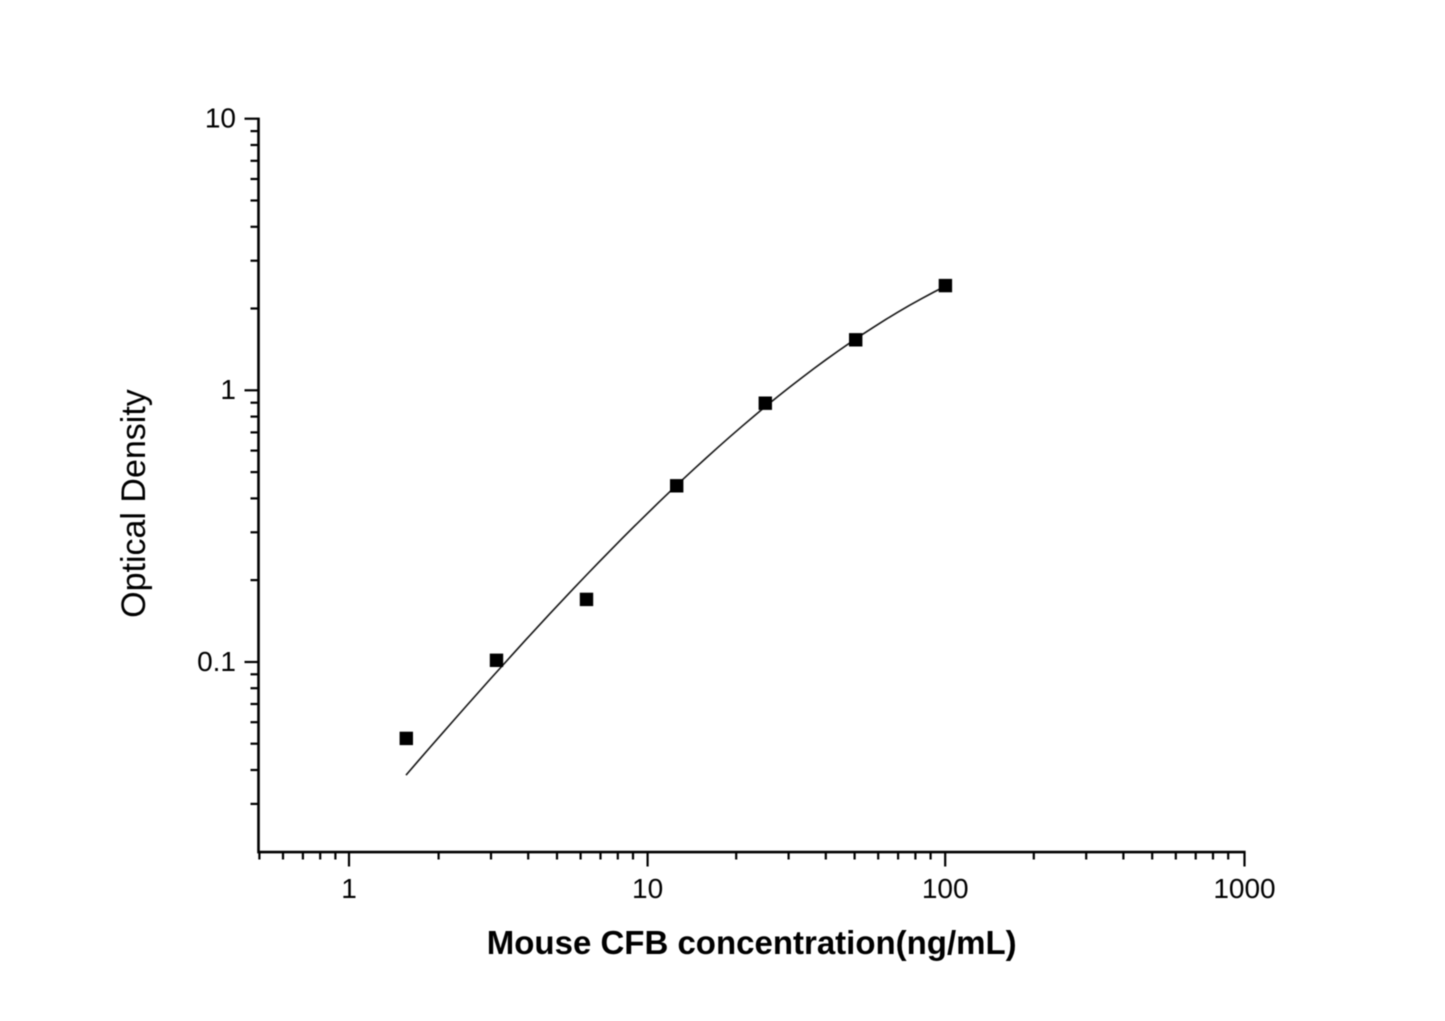 This screenshot has height=1021, width=1445. I want to click on svg-text: 100, so click(945, 888).